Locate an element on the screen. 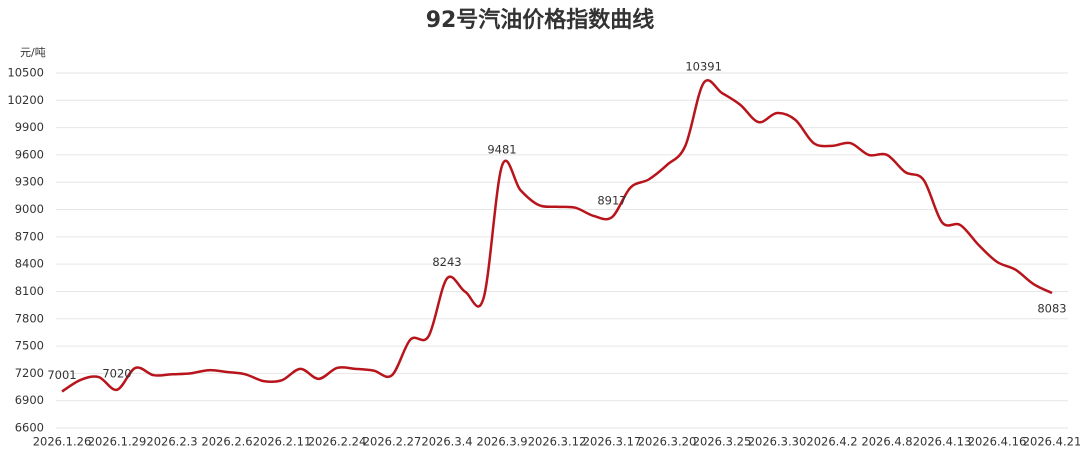 Image resolution: width=1080 pixels, height=476 pixels. y-tick-label: 9000 is located at coordinates (29, 209).